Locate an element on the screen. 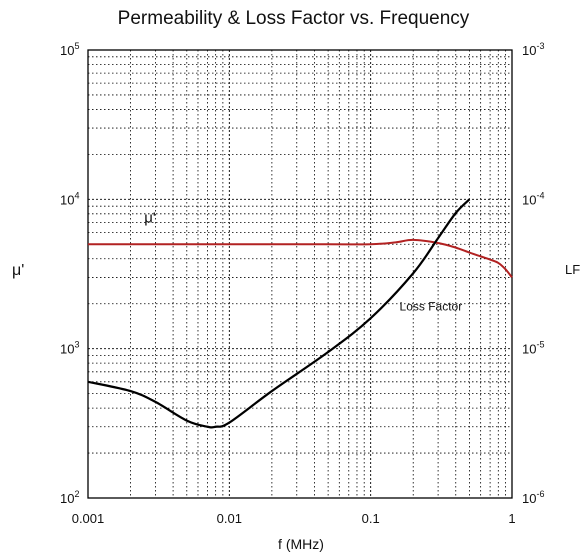 This screenshot has width=587, height=559. y-tick-label-left: 10³ is located at coordinates (69, 348).